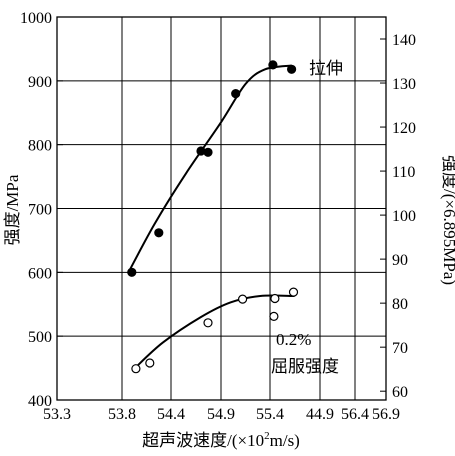  I want to click on x-tick-label: 55.4, so click(270, 414).